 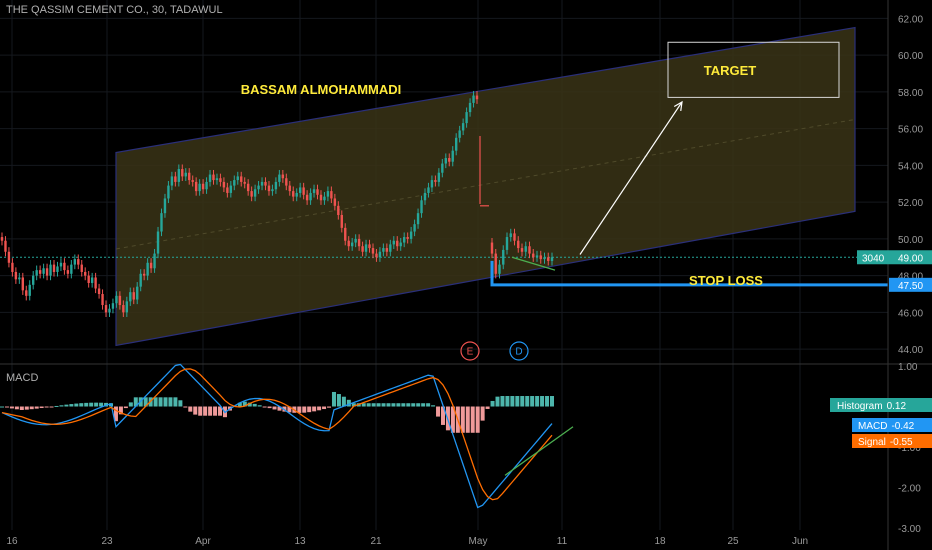 I want to click on time-tick-label: 16, so click(x=12, y=541).